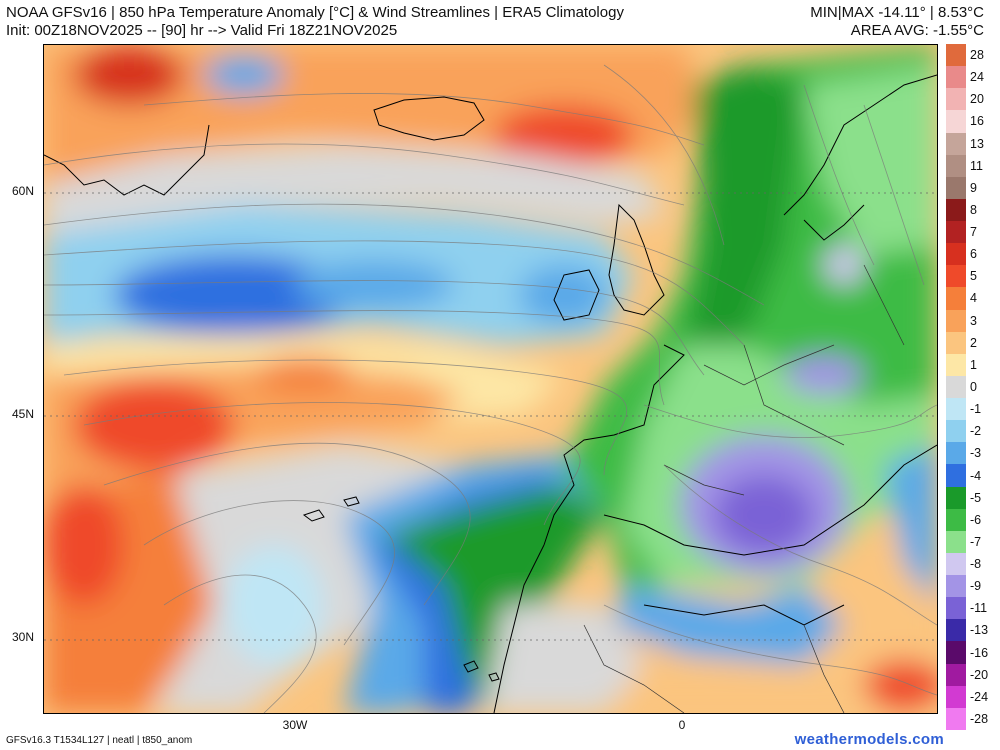 The width and height of the screenshot is (1000, 750). I want to click on colorbar-label: 0, so click(973, 387).